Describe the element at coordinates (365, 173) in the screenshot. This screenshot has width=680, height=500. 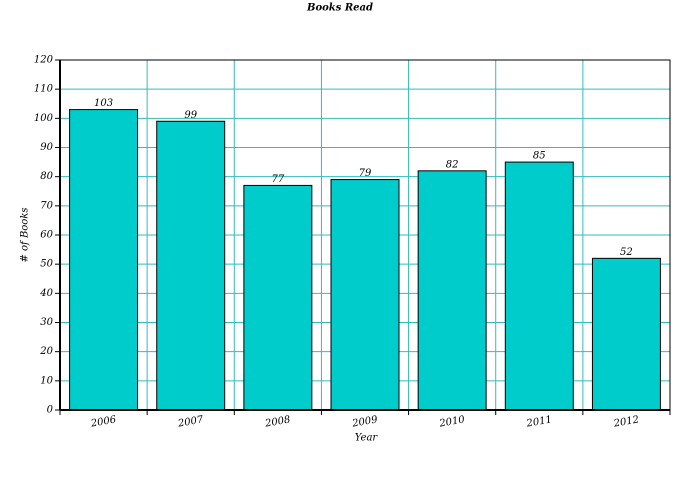
I see `data-label: 79` at that location.